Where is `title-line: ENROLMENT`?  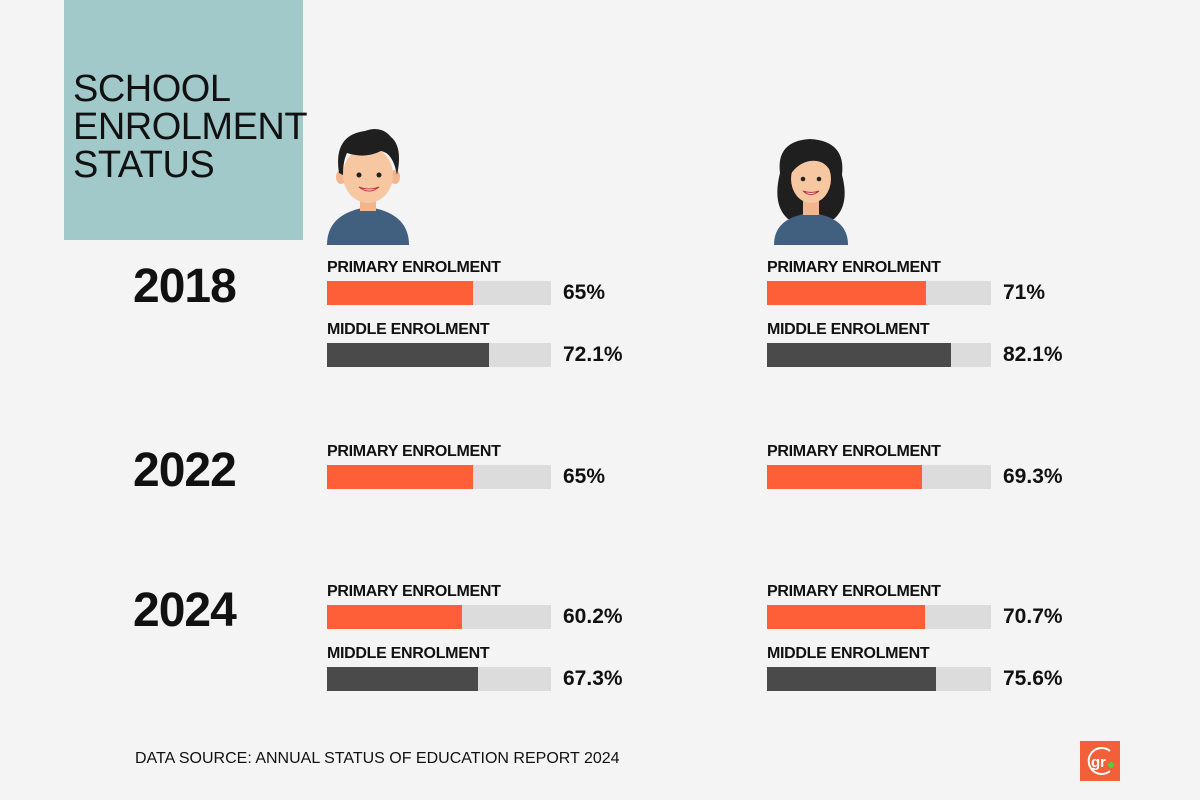 title-line: ENROLMENT is located at coordinates (190, 127).